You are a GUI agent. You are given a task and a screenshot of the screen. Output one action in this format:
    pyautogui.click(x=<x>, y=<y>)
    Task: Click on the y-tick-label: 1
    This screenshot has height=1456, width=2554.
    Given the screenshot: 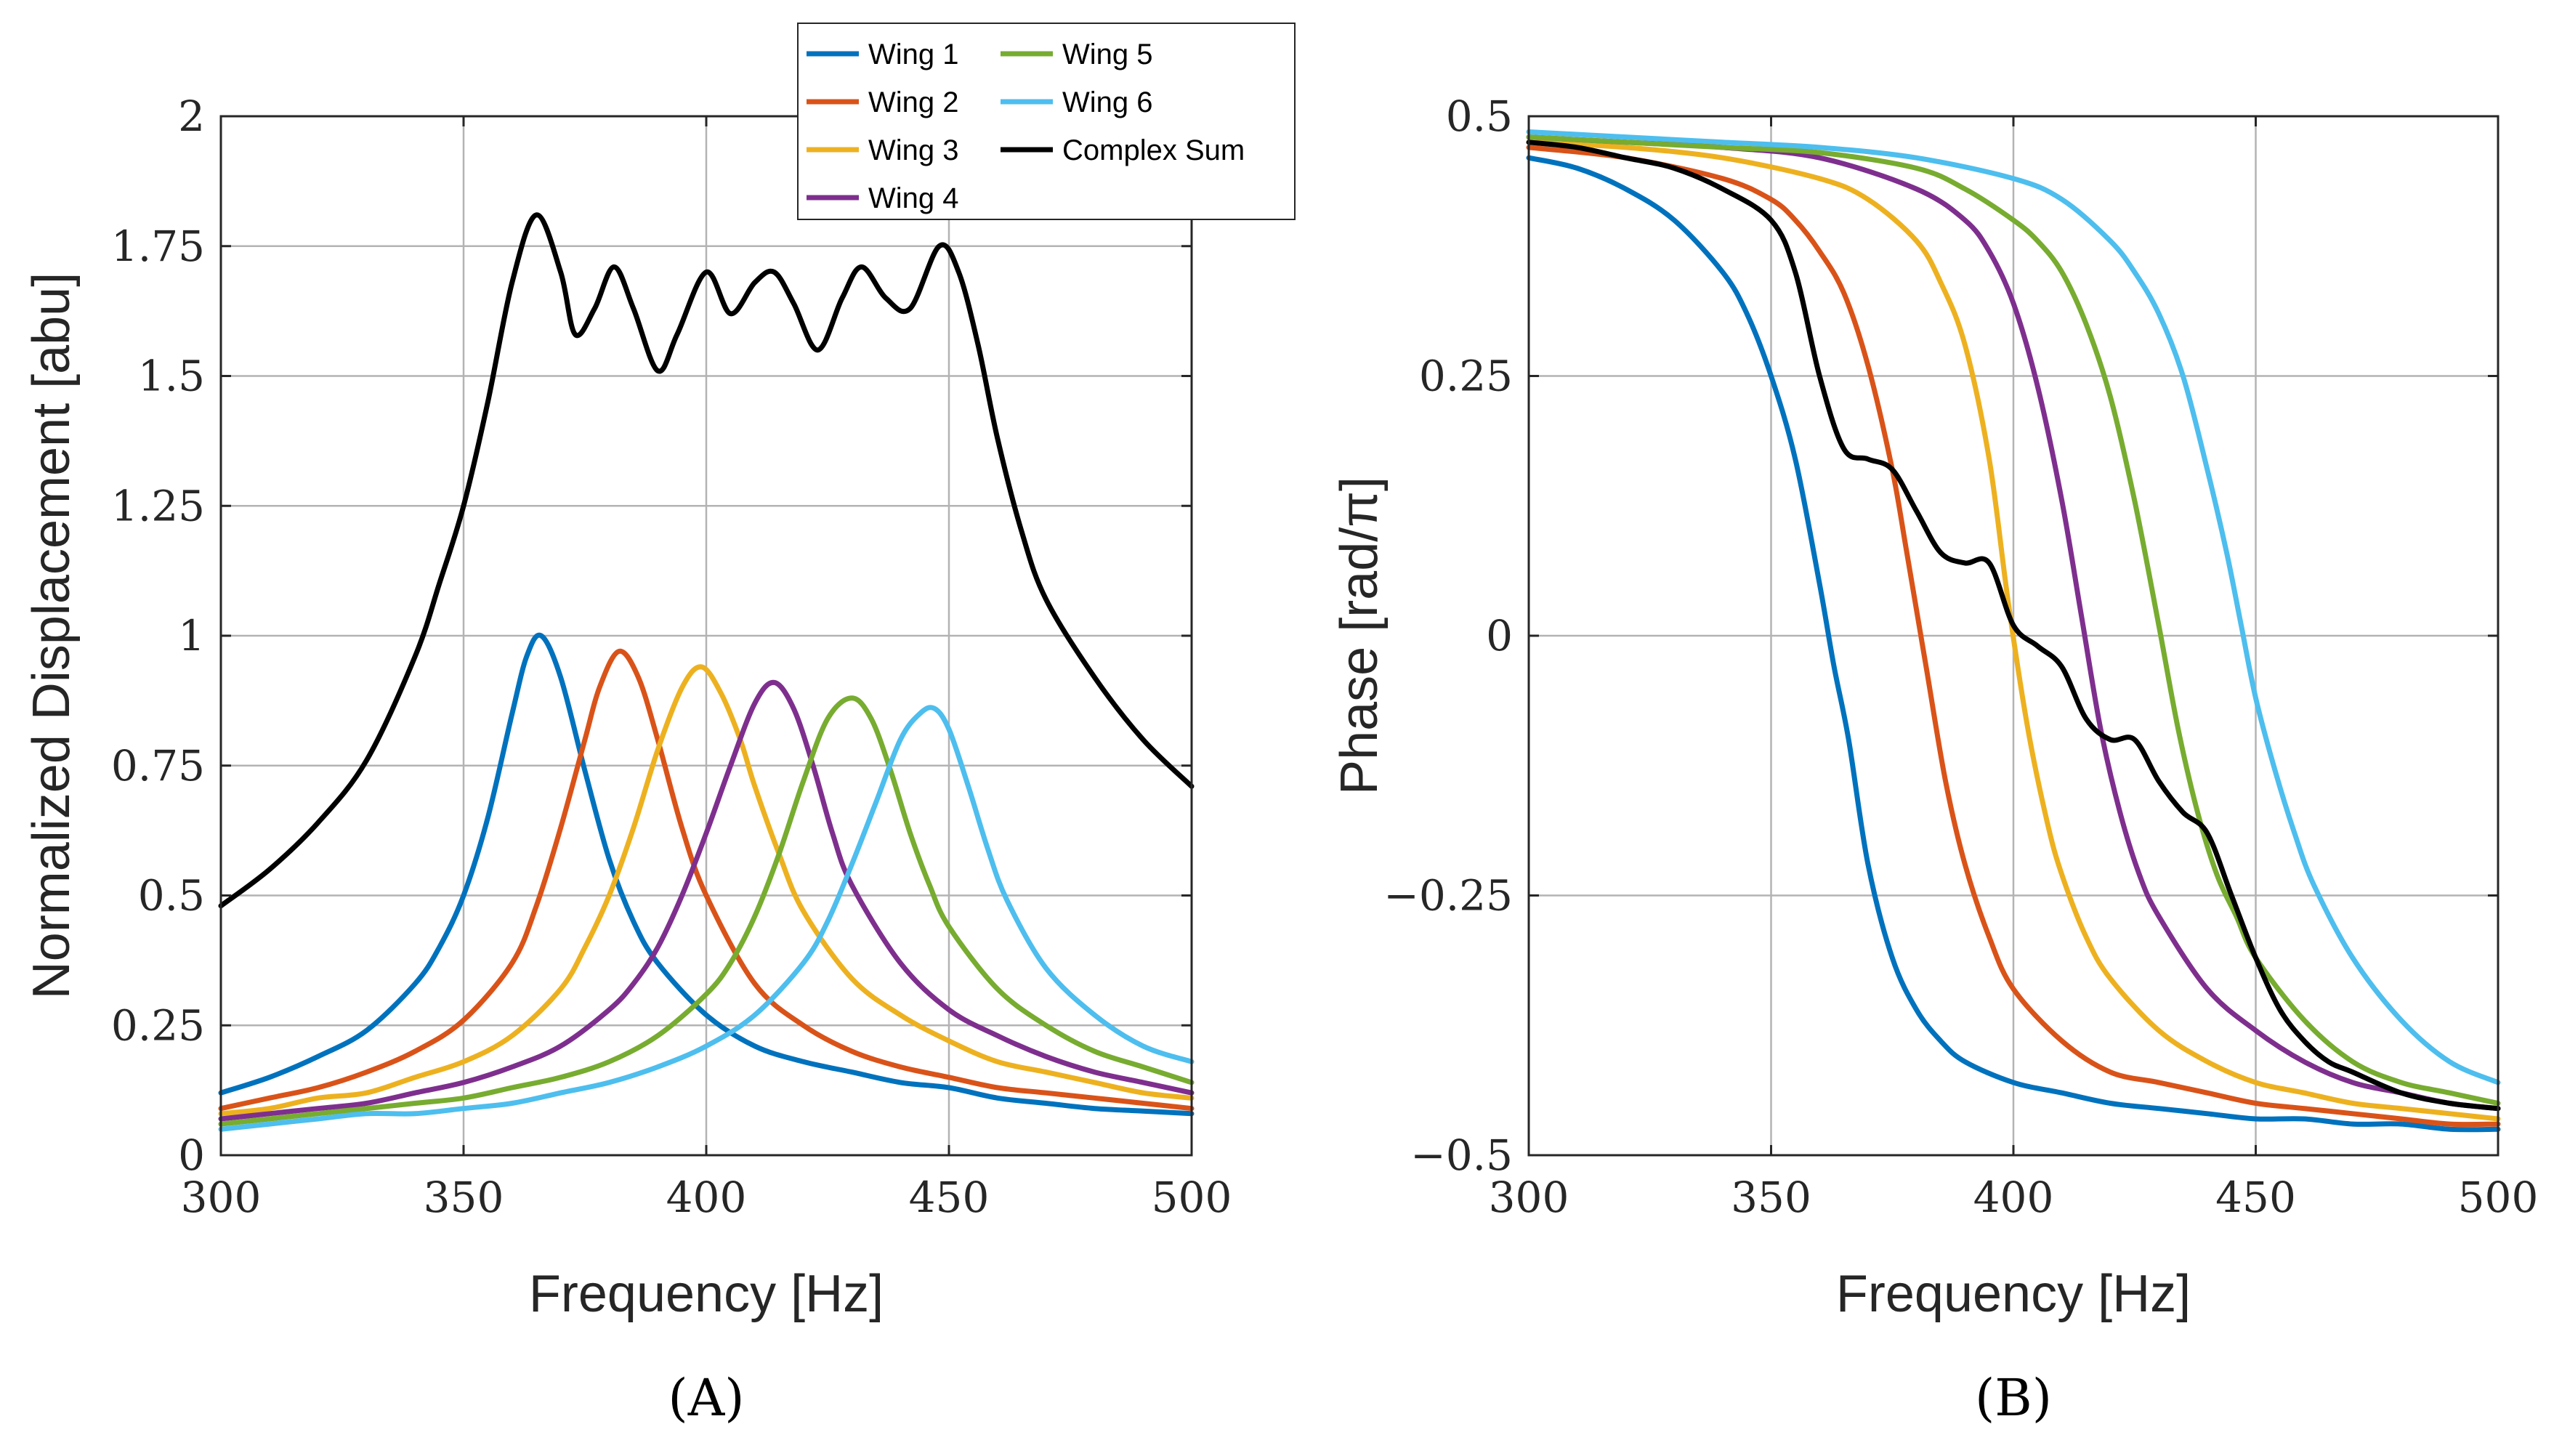 What is the action you would take?
    pyautogui.click(x=191, y=635)
    